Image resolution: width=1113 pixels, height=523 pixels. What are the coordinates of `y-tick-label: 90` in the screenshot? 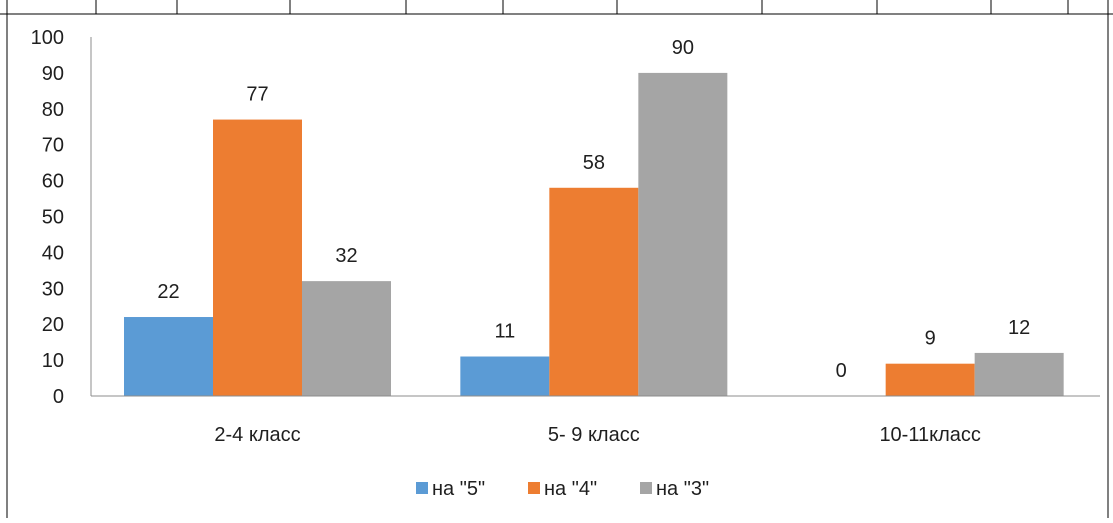 It's located at (53, 74).